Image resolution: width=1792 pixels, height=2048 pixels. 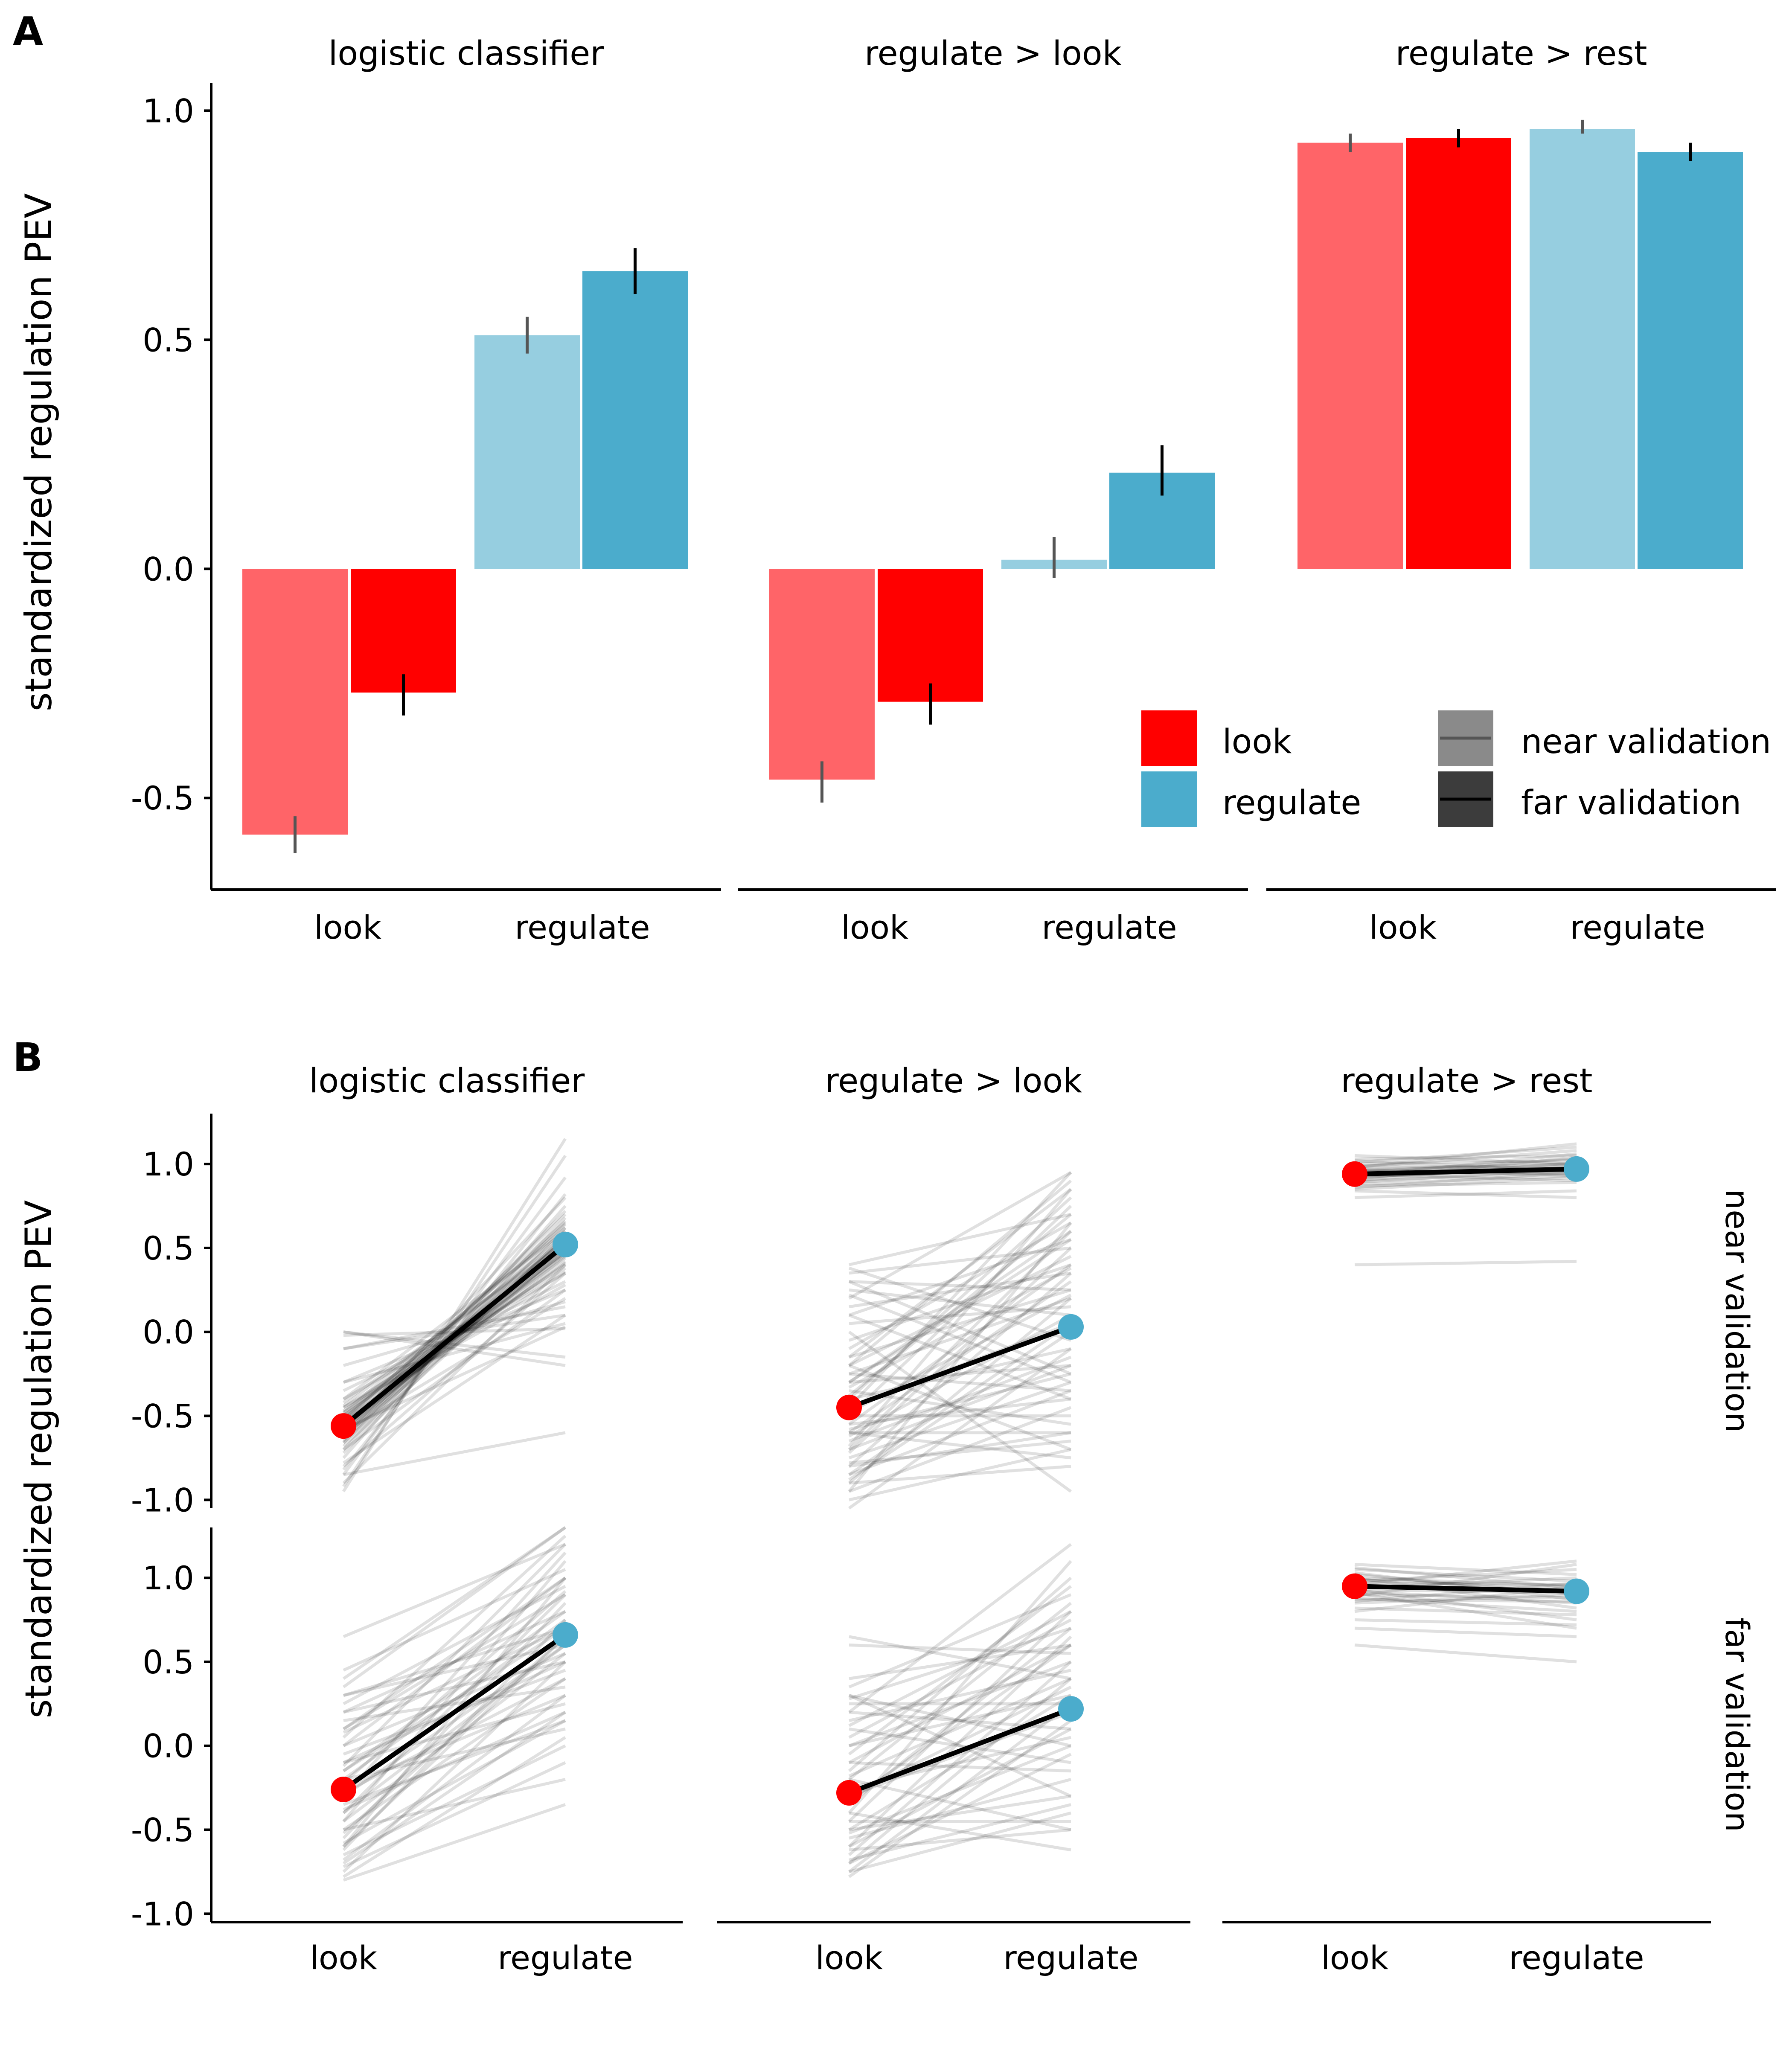 I want to click on panel-b-x-tick-label: look, so click(x=849, y=1958).